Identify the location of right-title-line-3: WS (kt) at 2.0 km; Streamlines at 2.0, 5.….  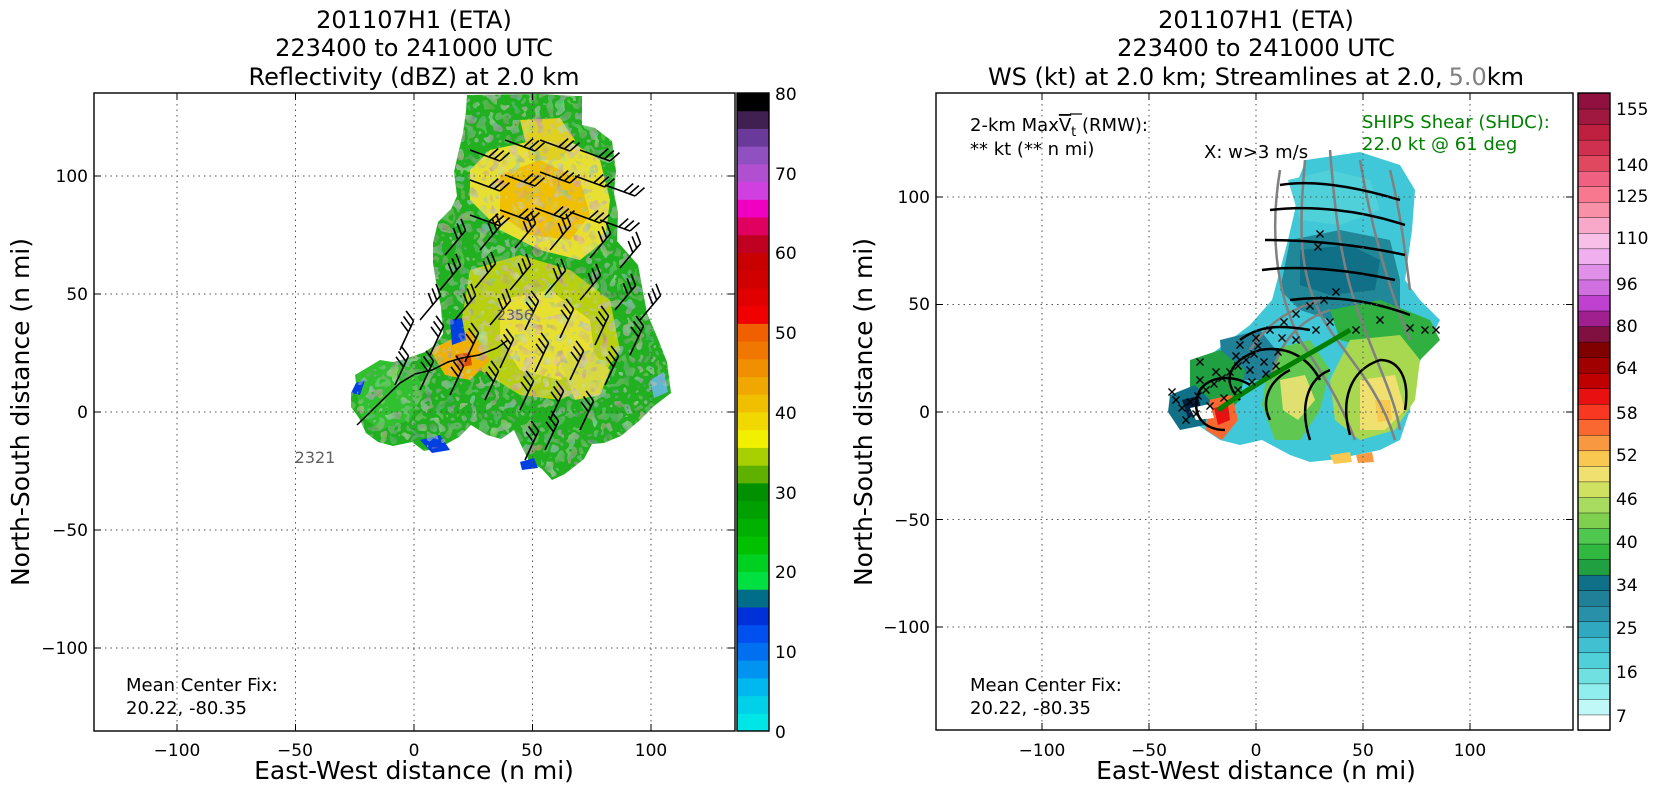
(1256, 77).